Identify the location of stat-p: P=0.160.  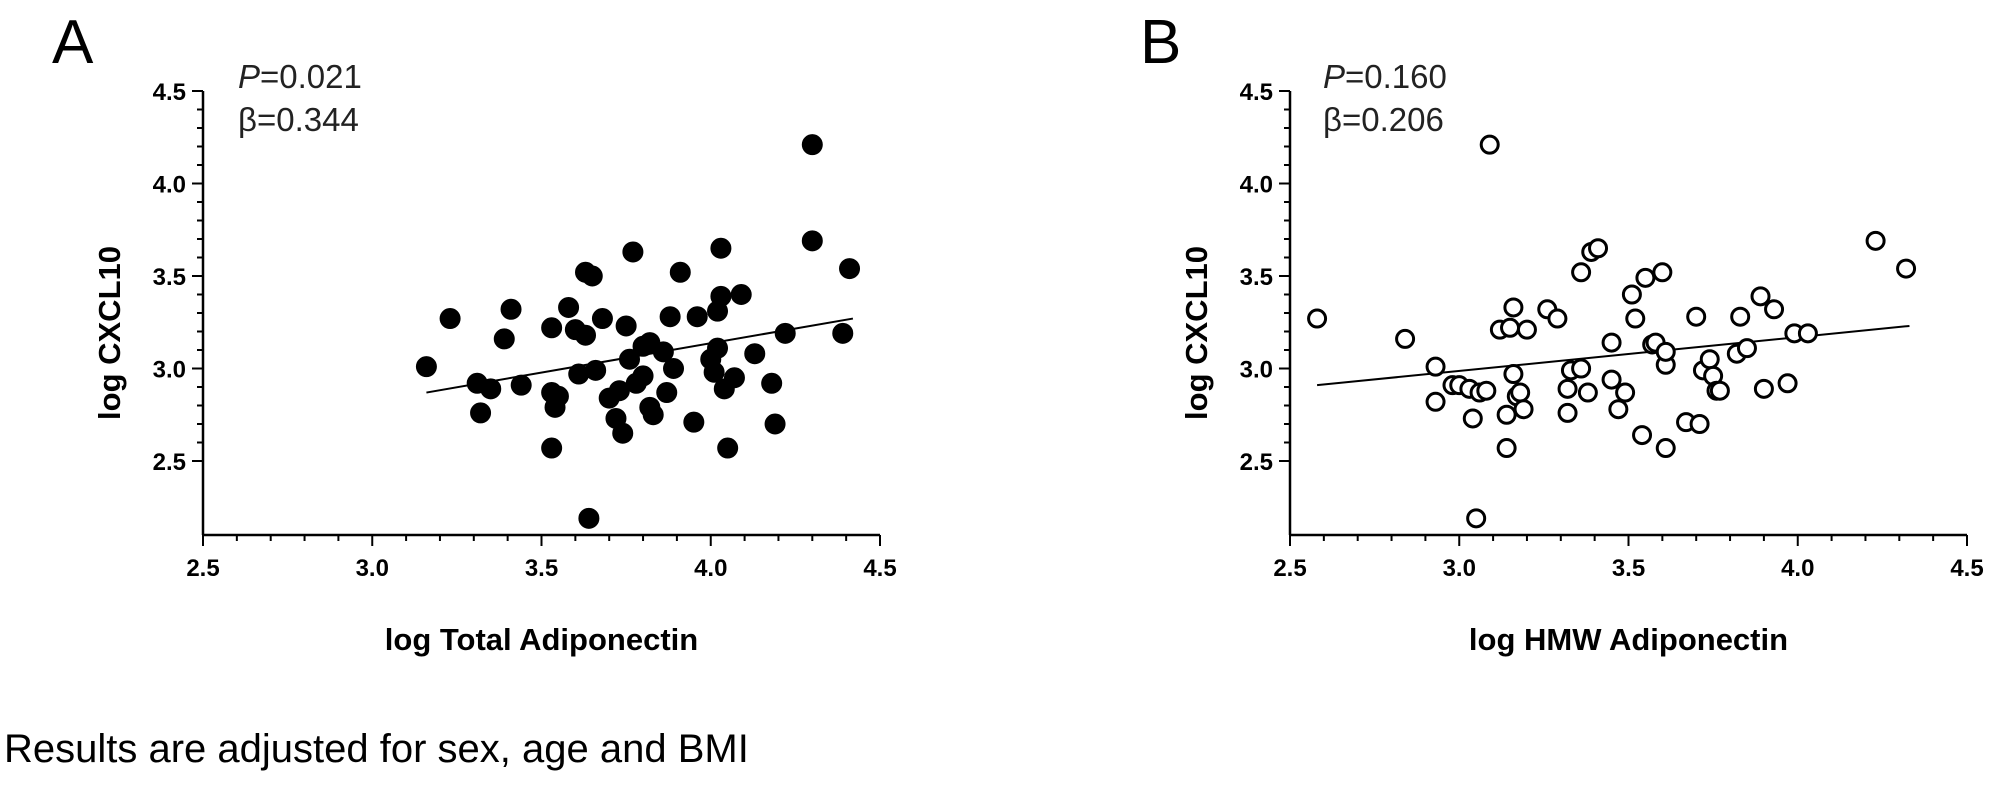
(1385, 76).